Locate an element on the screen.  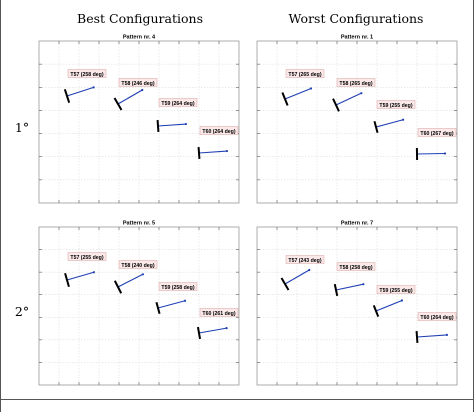
turbine-60: T60 (261 deg) is located at coordinates (217, 324).